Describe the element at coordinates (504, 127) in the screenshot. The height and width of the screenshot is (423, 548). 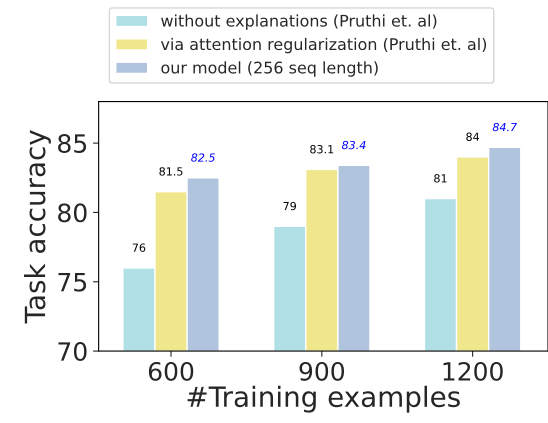
I see `data-label: 84.7` at that location.